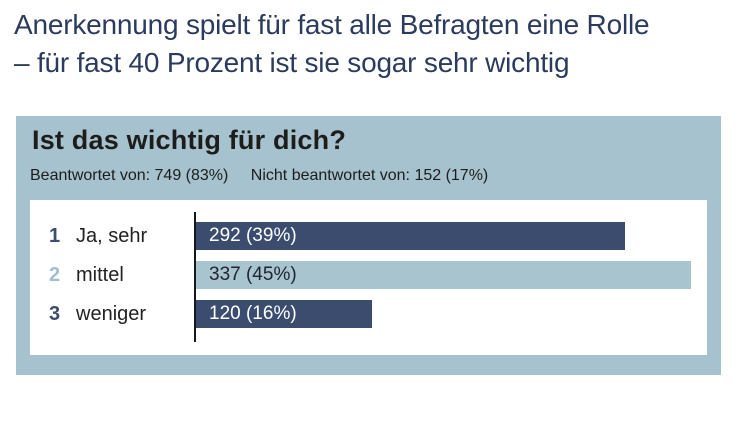 The width and height of the screenshot is (740, 422). I want to click on label-zone: 3 weniger, so click(113, 314).